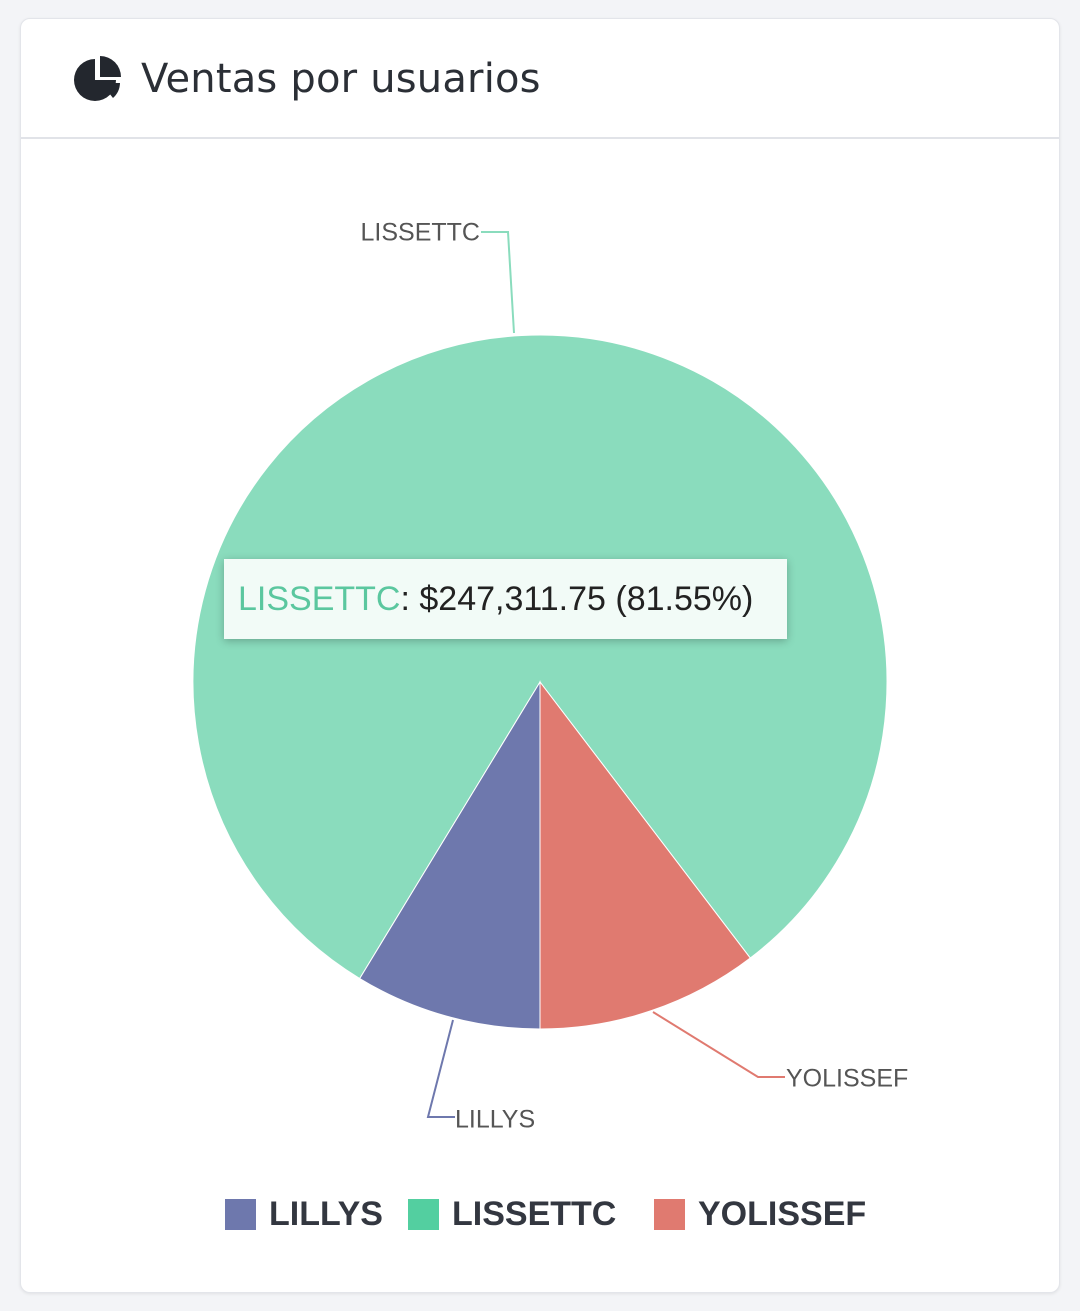 Image resolution: width=1080 pixels, height=1311 pixels. I want to click on card-title: Ventas por usuarios, so click(341, 79).